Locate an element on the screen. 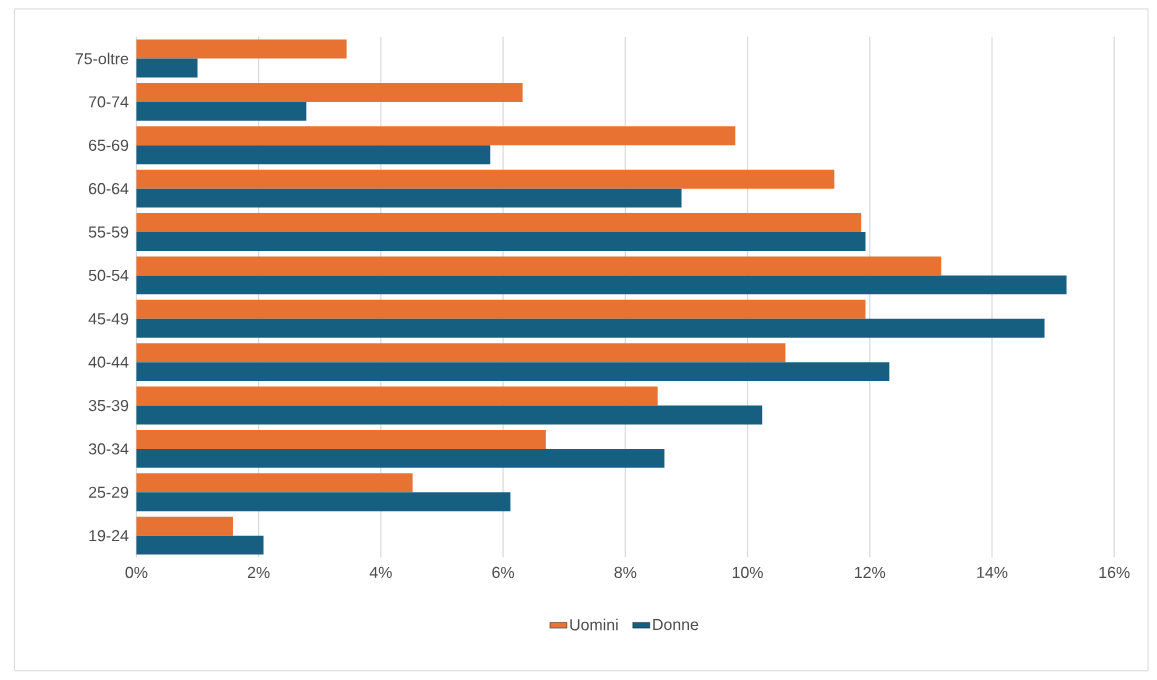  x-tick-label: 10% is located at coordinates (747, 572).